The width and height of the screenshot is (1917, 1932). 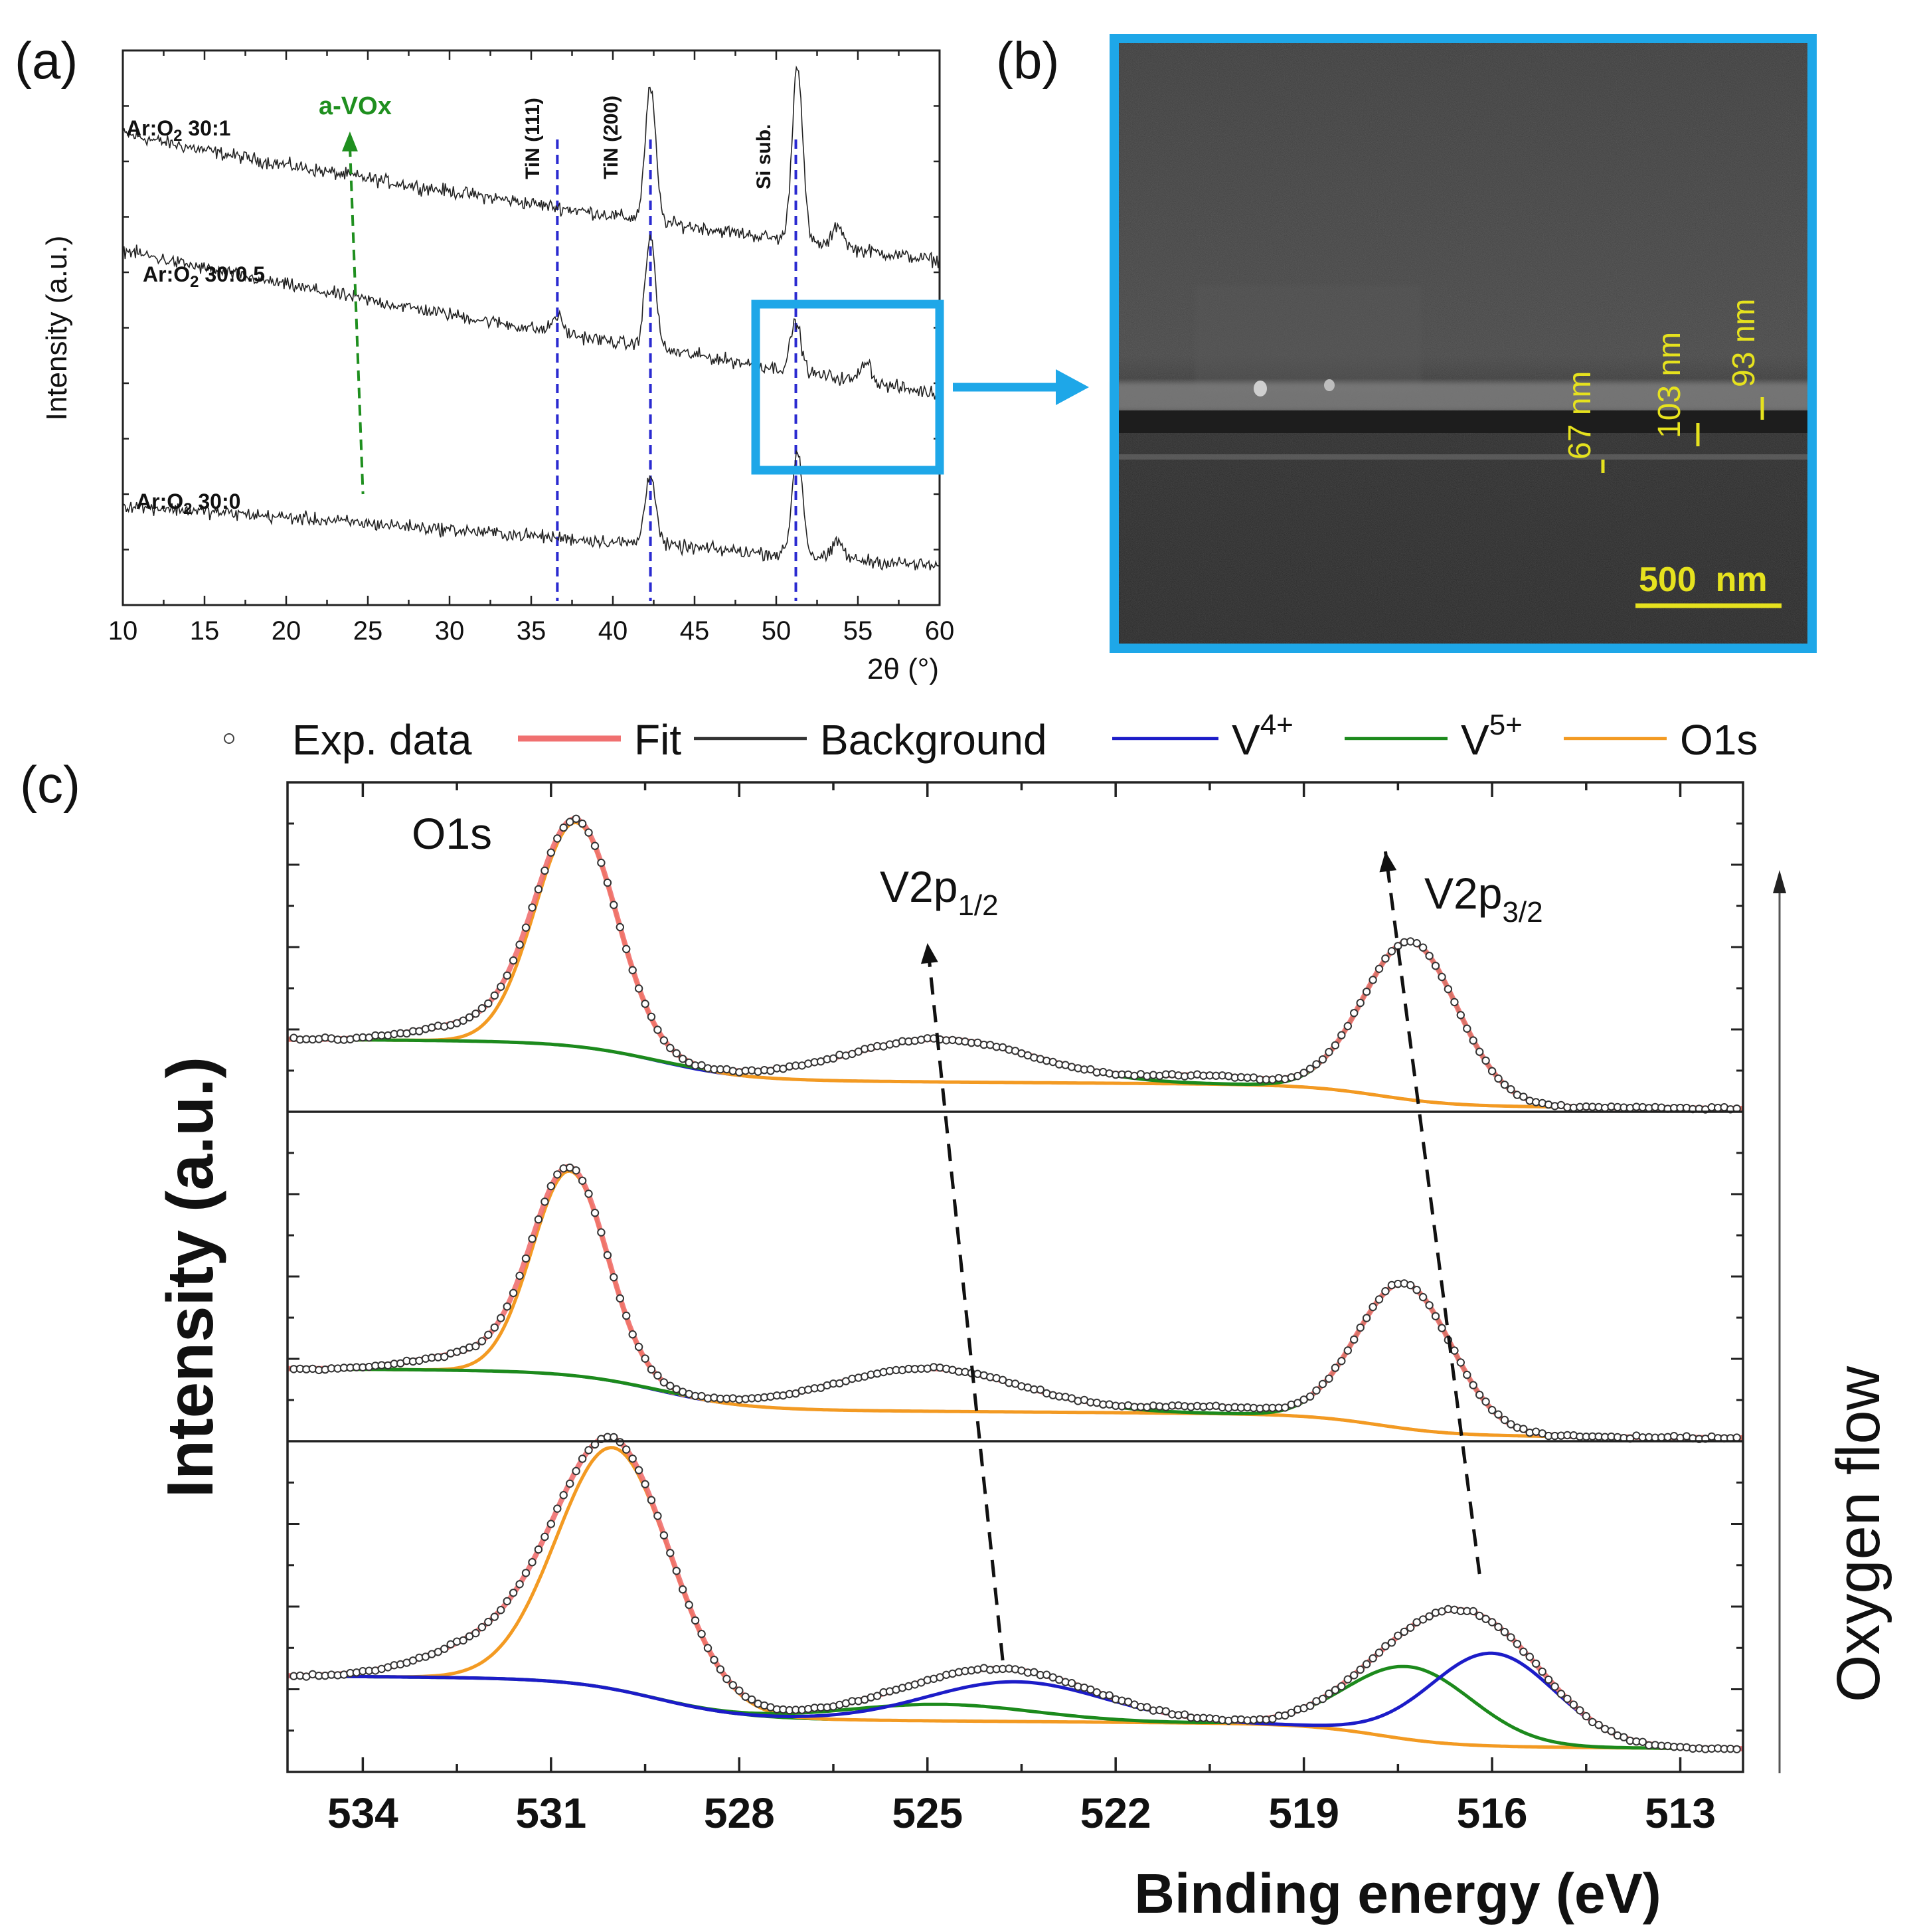 I want to click on peak-label-v2p32: V2p3/2, so click(x=1483, y=898).